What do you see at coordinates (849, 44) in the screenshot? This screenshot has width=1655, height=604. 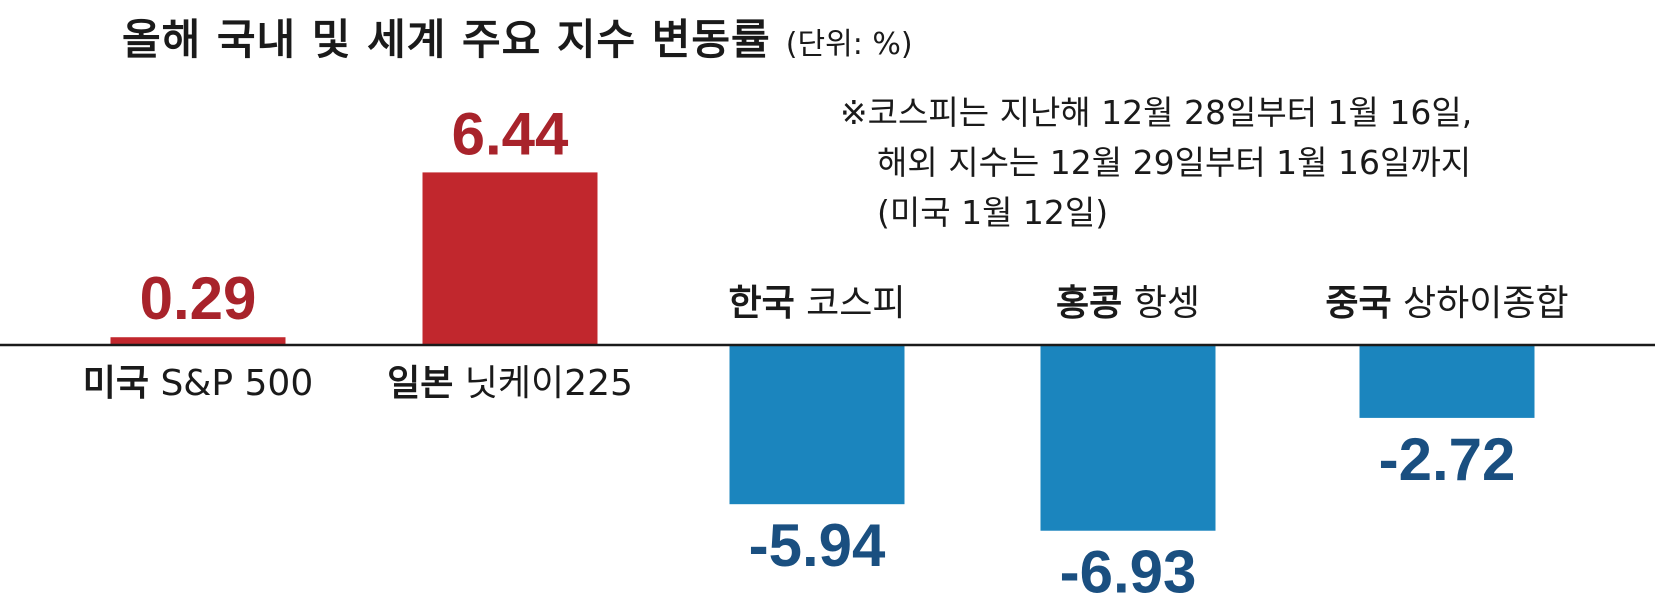 I see `unit-label: (단위: %)` at bounding box center [849, 44].